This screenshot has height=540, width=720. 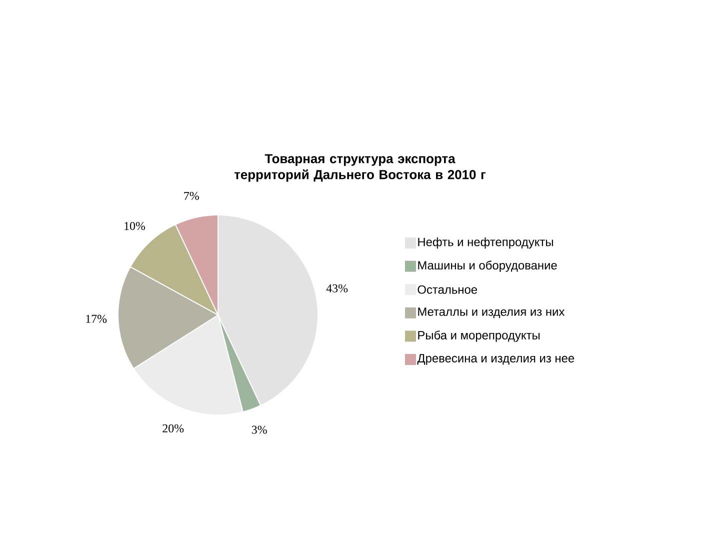 I want to click on legend-label: Остальное, so click(x=448, y=289).